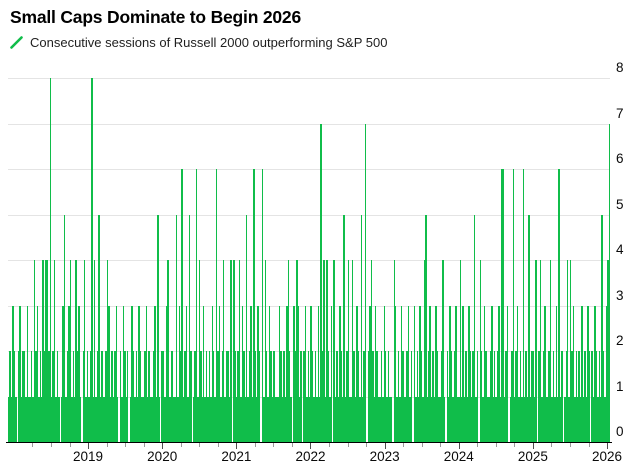 The width and height of the screenshot is (640, 473). I want to click on x-axis-label-2022: 2022, so click(310, 456).